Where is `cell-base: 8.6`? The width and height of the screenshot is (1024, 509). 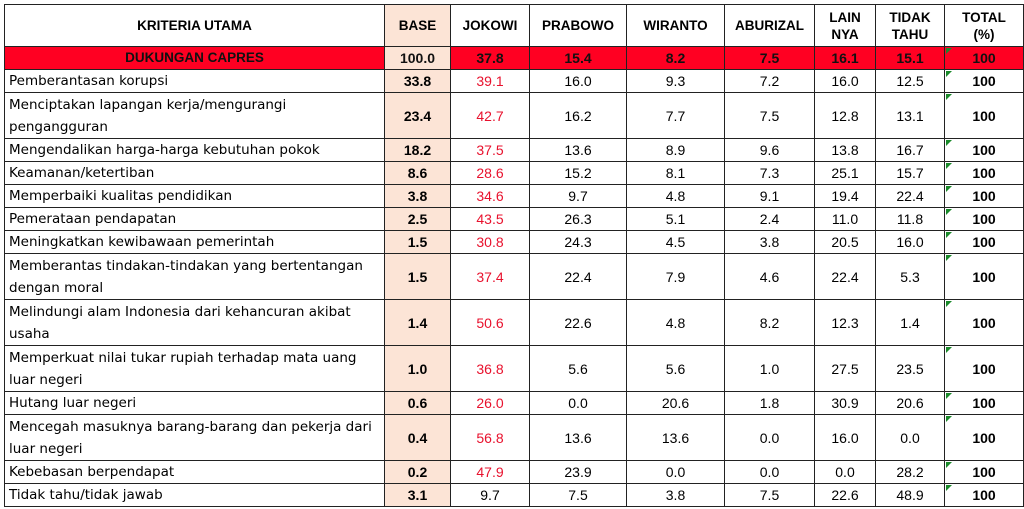
cell-base: 8.6 is located at coordinates (417, 173).